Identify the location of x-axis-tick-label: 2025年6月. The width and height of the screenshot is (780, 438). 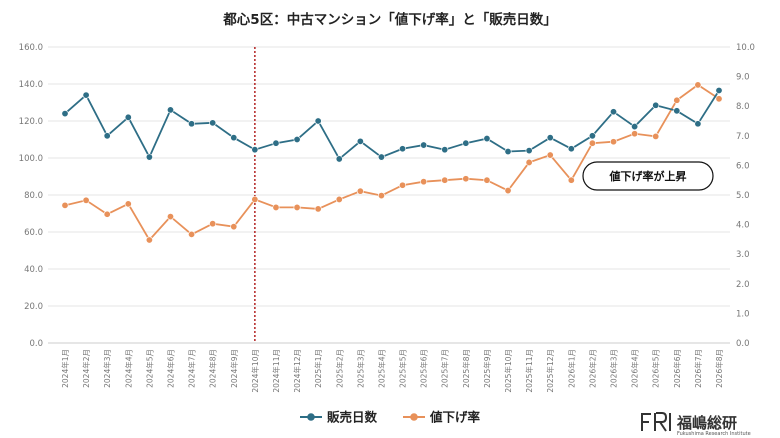
(424, 368).